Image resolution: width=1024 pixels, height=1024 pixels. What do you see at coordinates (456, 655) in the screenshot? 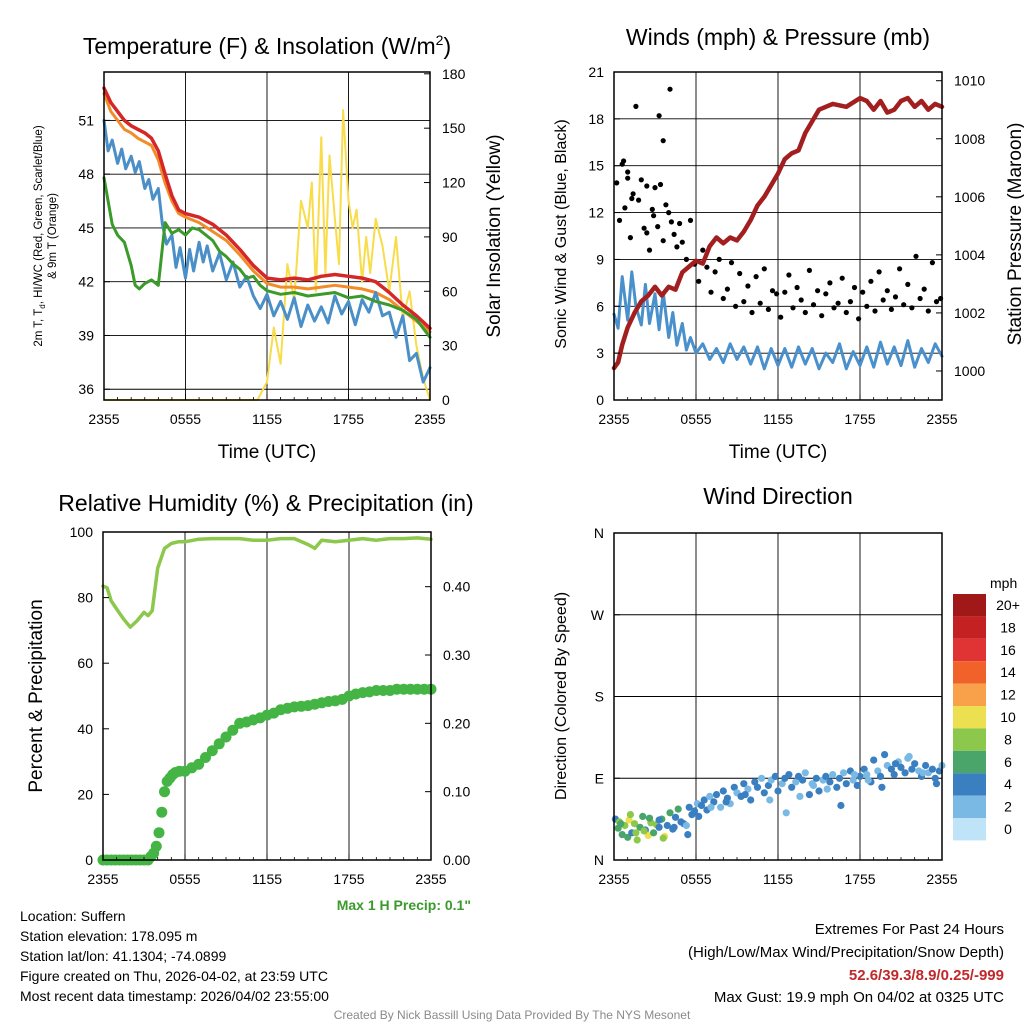
I see `y2-tick-label: 0.30` at bounding box center [456, 655].